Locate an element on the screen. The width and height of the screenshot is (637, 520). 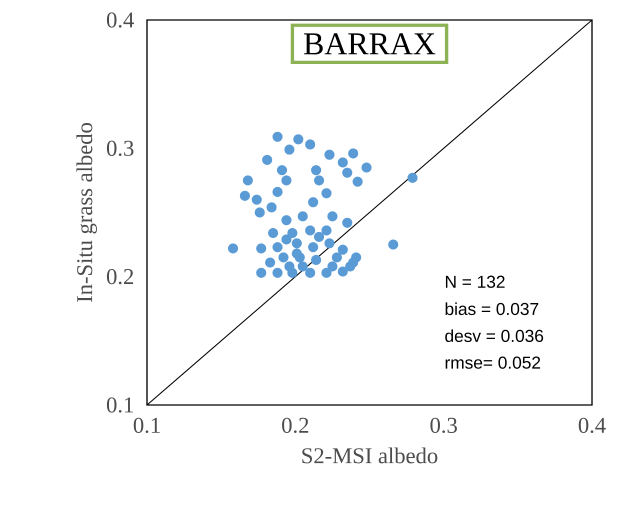
x-tick-label: 0.2 is located at coordinates (295, 426).